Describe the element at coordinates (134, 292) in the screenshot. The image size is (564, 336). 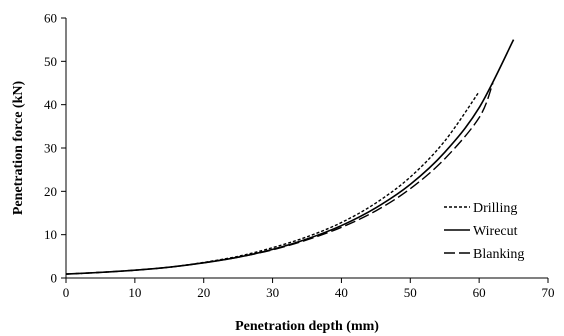
I see `x-tick-label: 10` at that location.